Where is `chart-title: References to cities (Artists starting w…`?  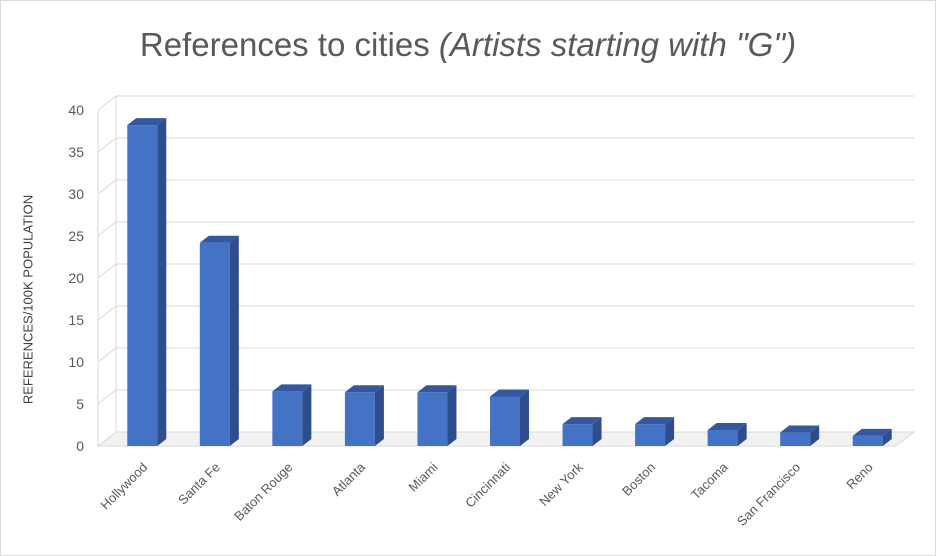 chart-title: References to cities (Artists starting w… is located at coordinates (468, 45).